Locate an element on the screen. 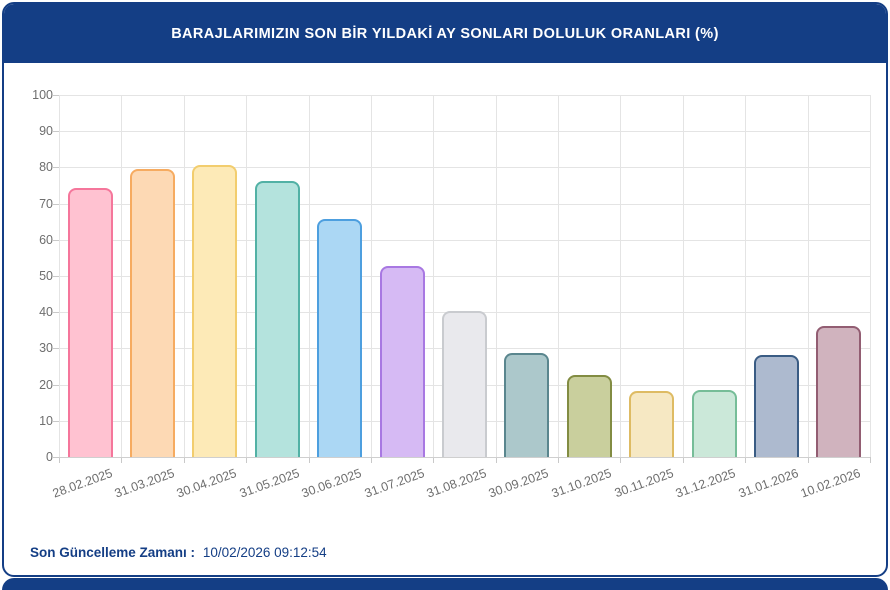 This screenshot has height=590, width=890. y-axis-tick-label: 30 is located at coordinates (46, 348).